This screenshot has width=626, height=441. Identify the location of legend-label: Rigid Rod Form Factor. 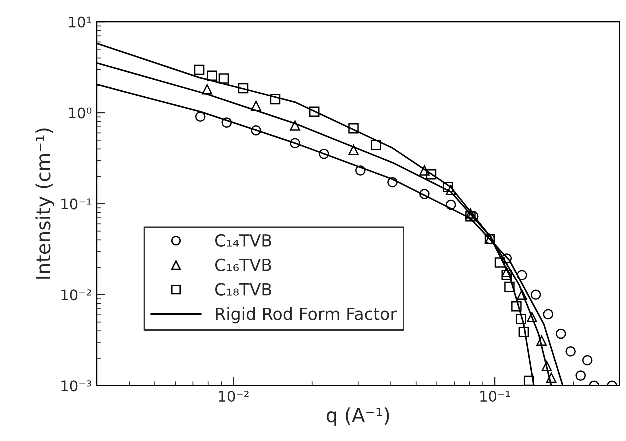
(307, 315).